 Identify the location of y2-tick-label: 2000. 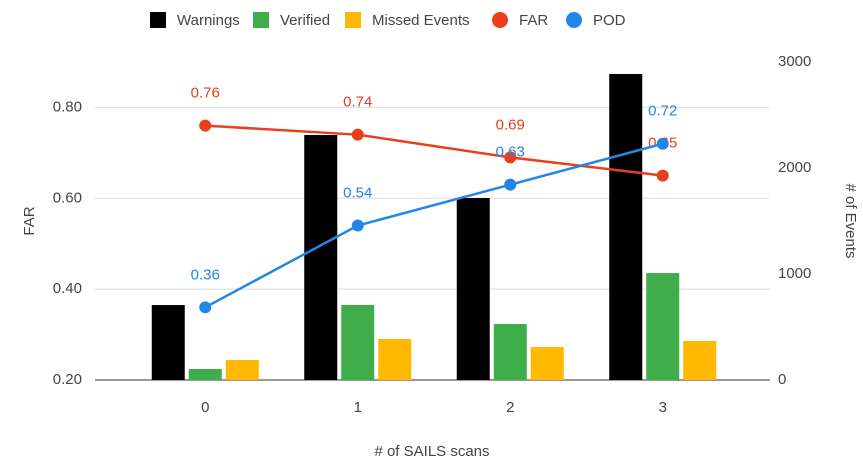
(794, 167).